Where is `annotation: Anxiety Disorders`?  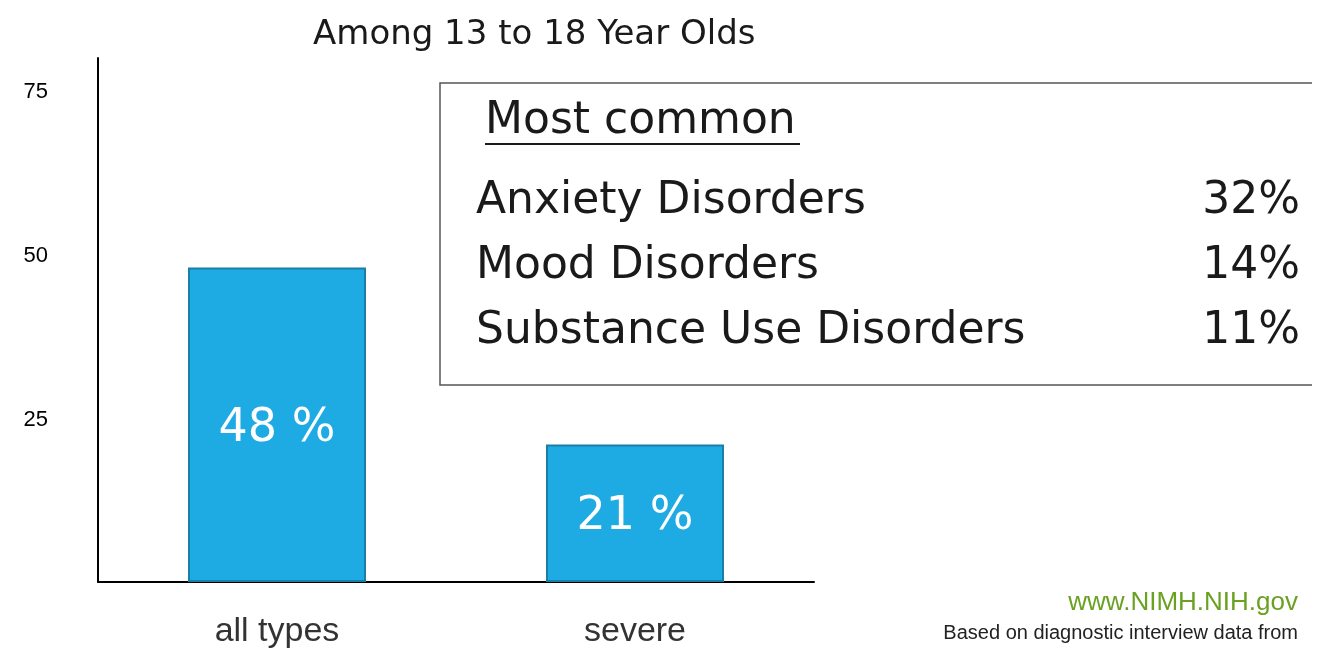 annotation: Anxiety Disorders is located at coordinates (671, 197).